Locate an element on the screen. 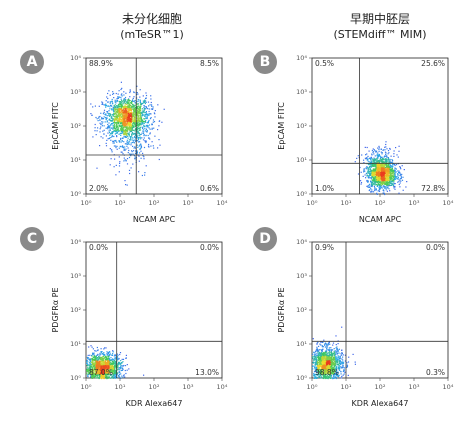 The height and width of the screenshot is (425, 469). column-title-text: 早期中胚层 is located at coordinates (379, 19).